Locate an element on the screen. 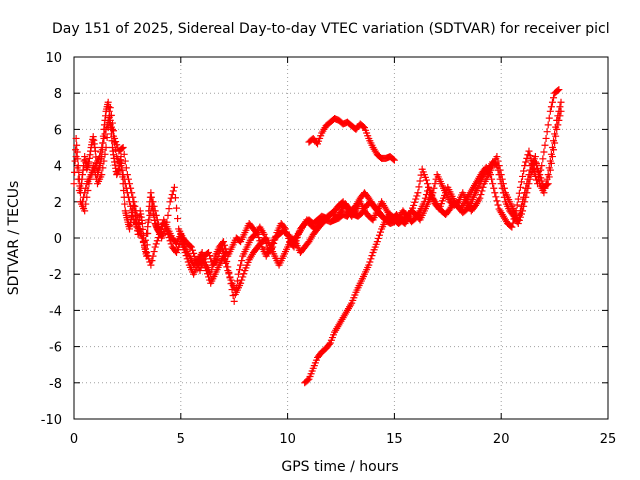  y-axis-label: SDTVAR / TECUs is located at coordinates (14, 238).